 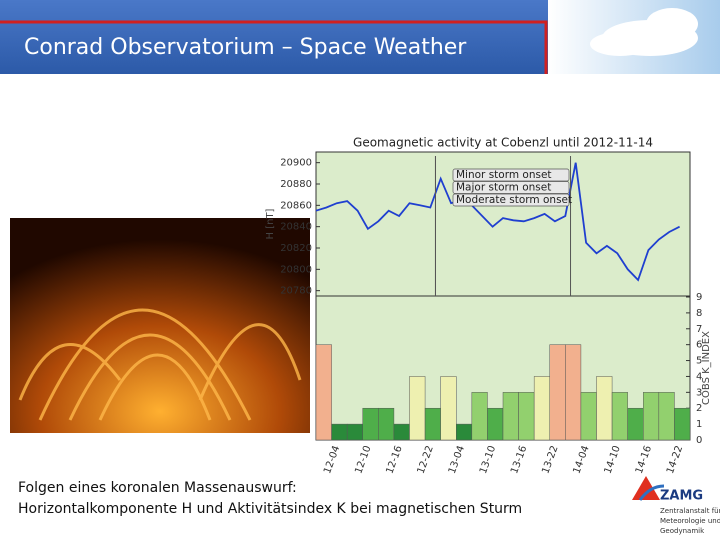 What do you see at coordinates (296, 163) in the screenshot?
I see `y-tick-label: 20900` at bounding box center [296, 163].